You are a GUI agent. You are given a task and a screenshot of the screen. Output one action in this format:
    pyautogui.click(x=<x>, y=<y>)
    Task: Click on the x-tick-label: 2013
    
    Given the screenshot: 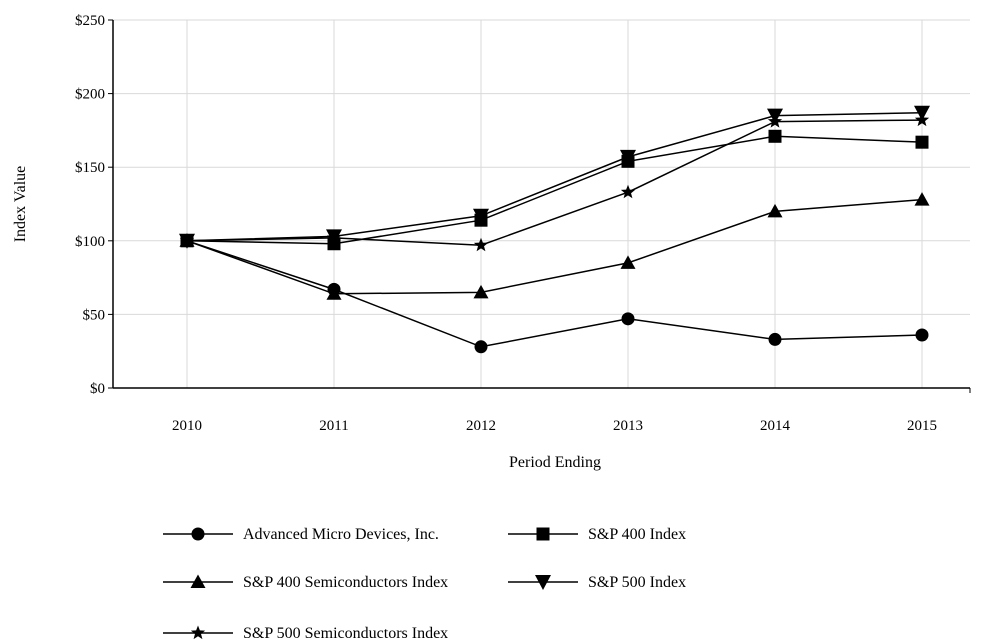 What is the action you would take?
    pyautogui.click(x=628, y=426)
    